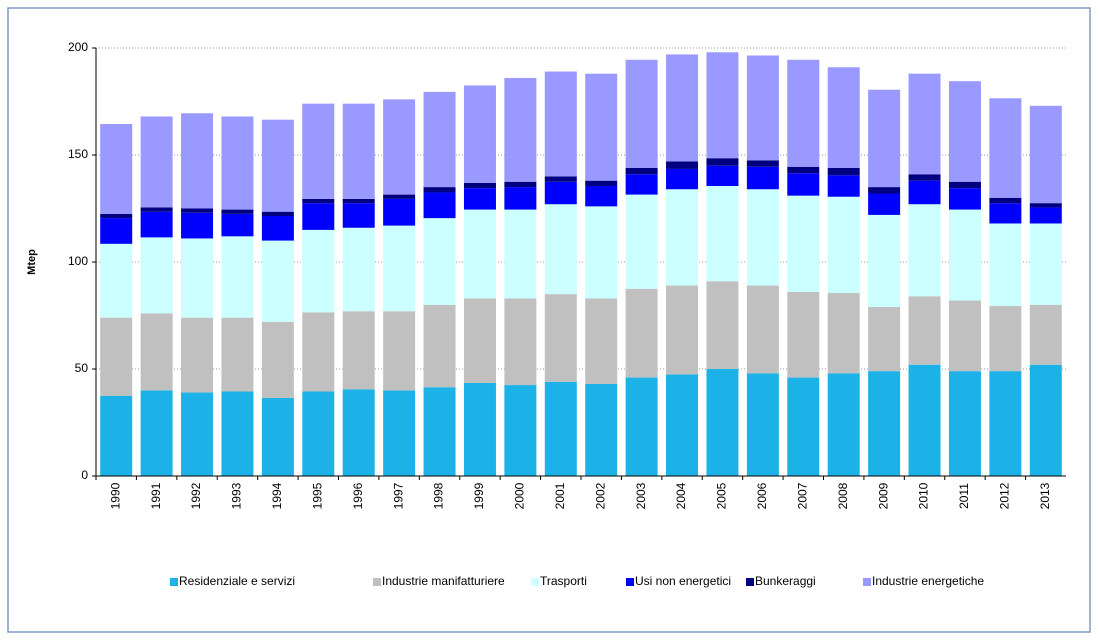 The width and height of the screenshot is (1099, 642). I want to click on y-tick-label: 50, so click(82, 368).